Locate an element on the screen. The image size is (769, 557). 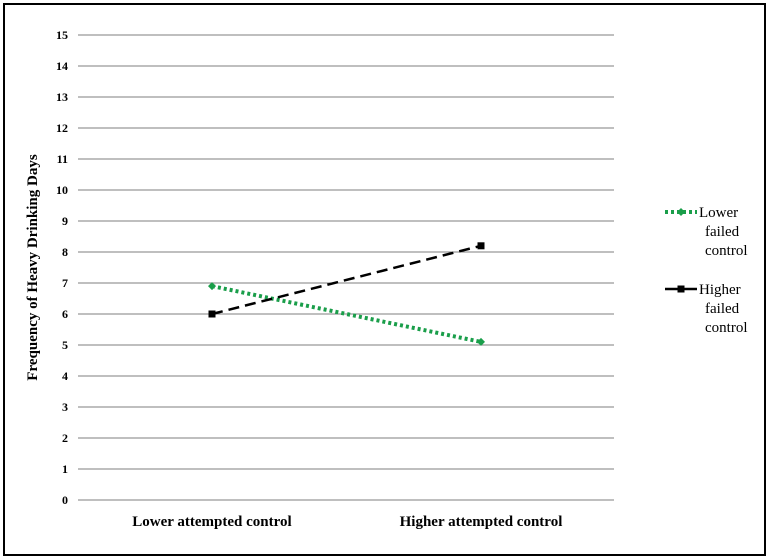
y-tick-label: 2 is located at coordinates (65, 438).